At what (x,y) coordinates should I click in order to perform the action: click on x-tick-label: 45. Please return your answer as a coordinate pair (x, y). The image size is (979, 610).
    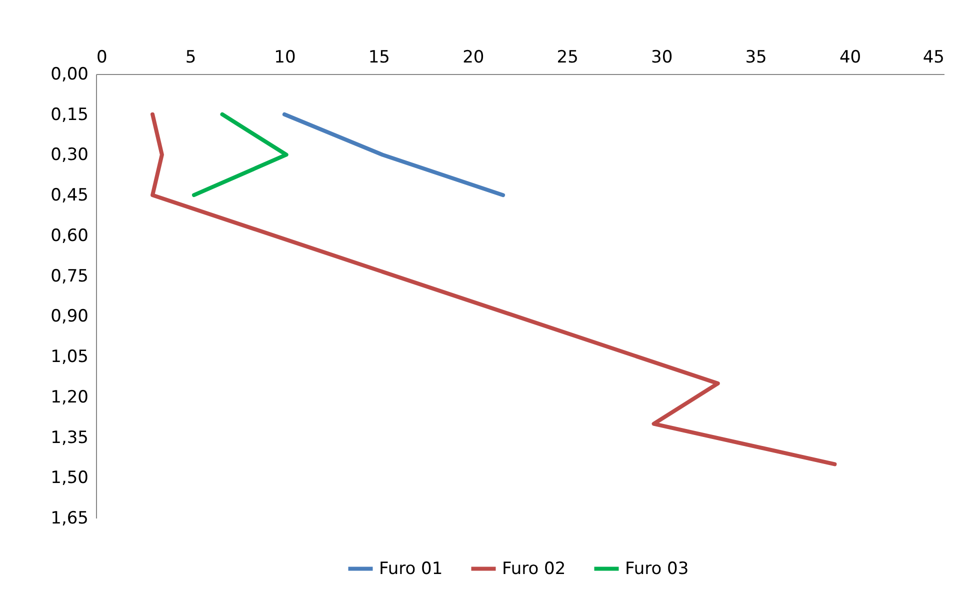
    Looking at the image, I should click on (933, 58).